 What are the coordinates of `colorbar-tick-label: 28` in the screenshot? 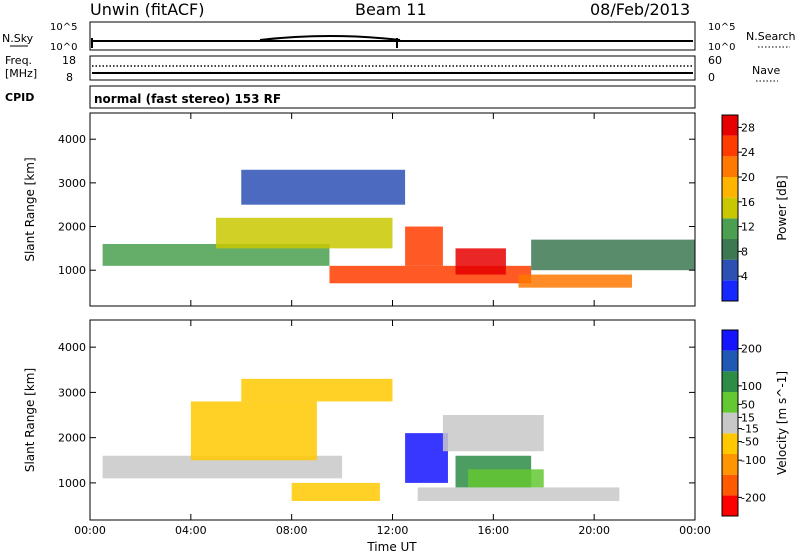 It's located at (748, 127).